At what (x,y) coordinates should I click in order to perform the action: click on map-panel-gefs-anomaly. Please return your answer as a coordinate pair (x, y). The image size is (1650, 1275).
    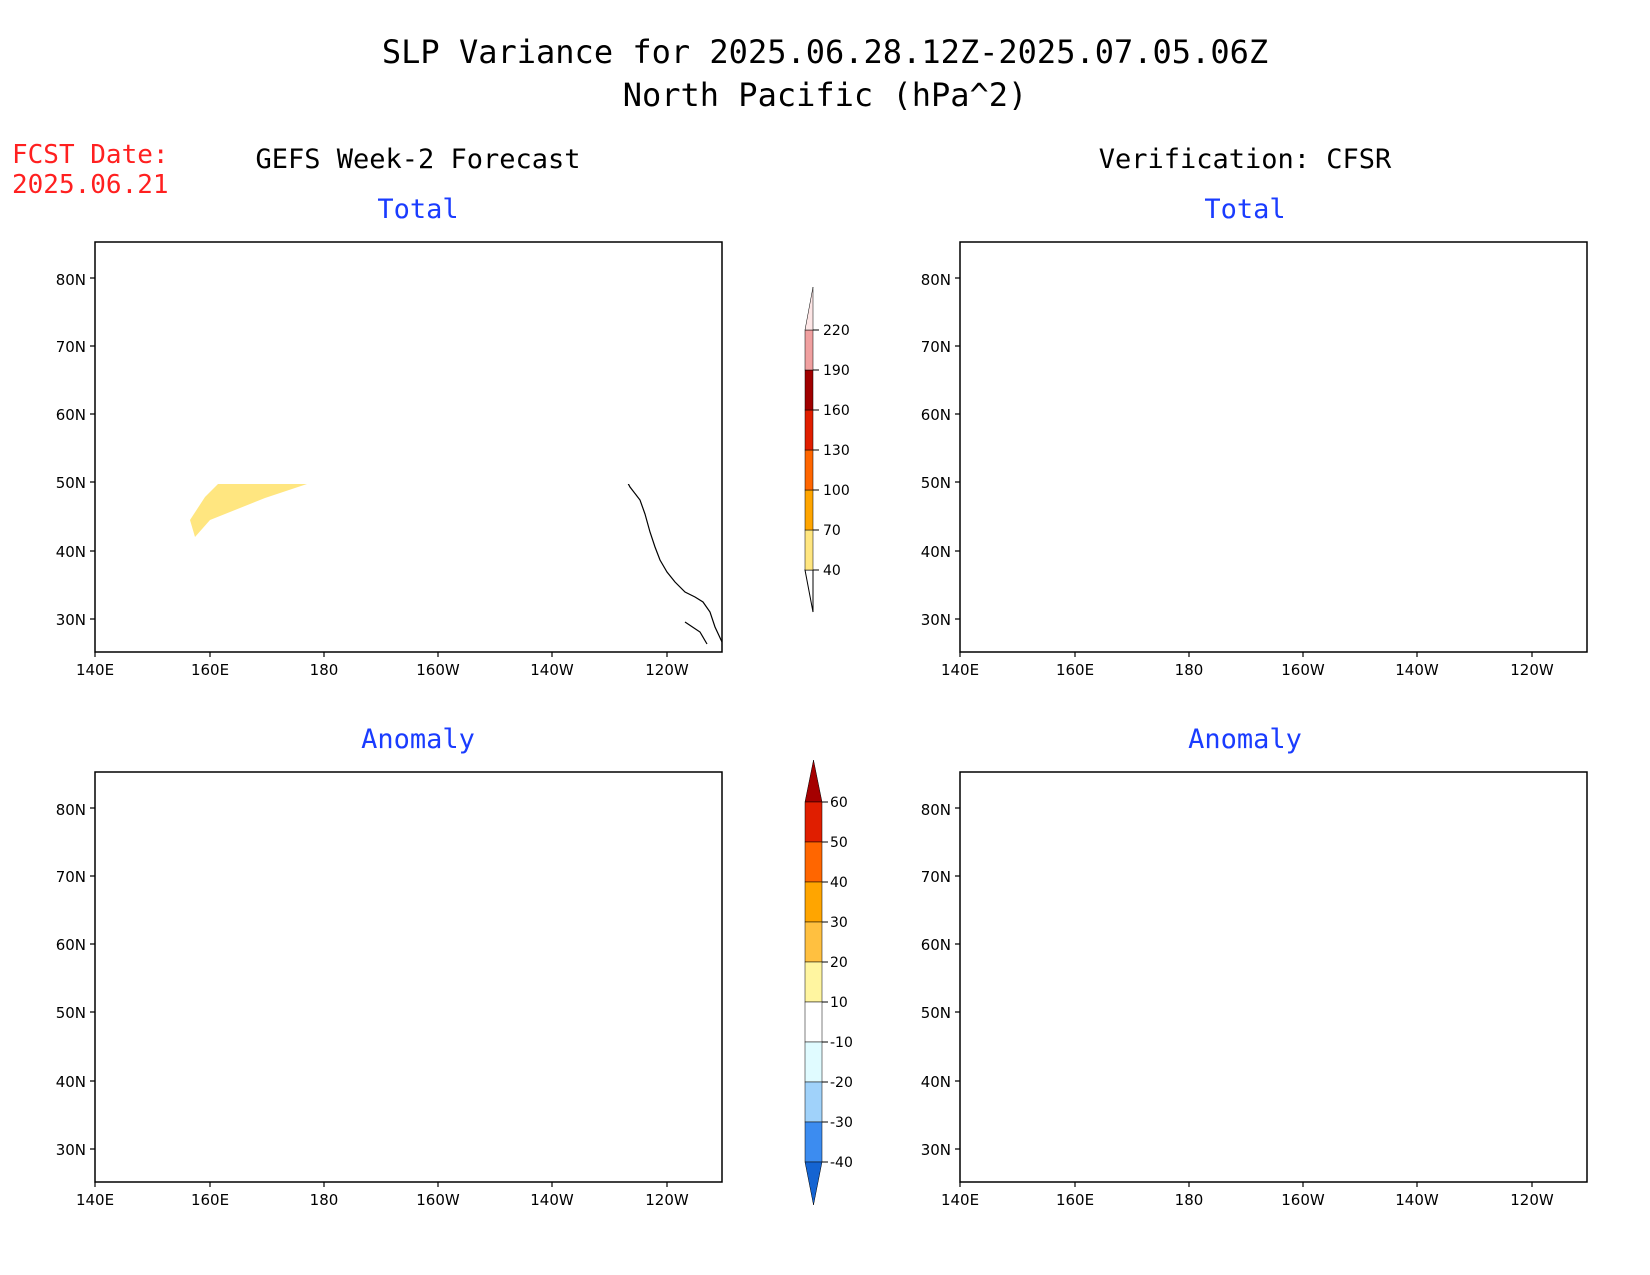
    Looking at the image, I should click on (408, 977).